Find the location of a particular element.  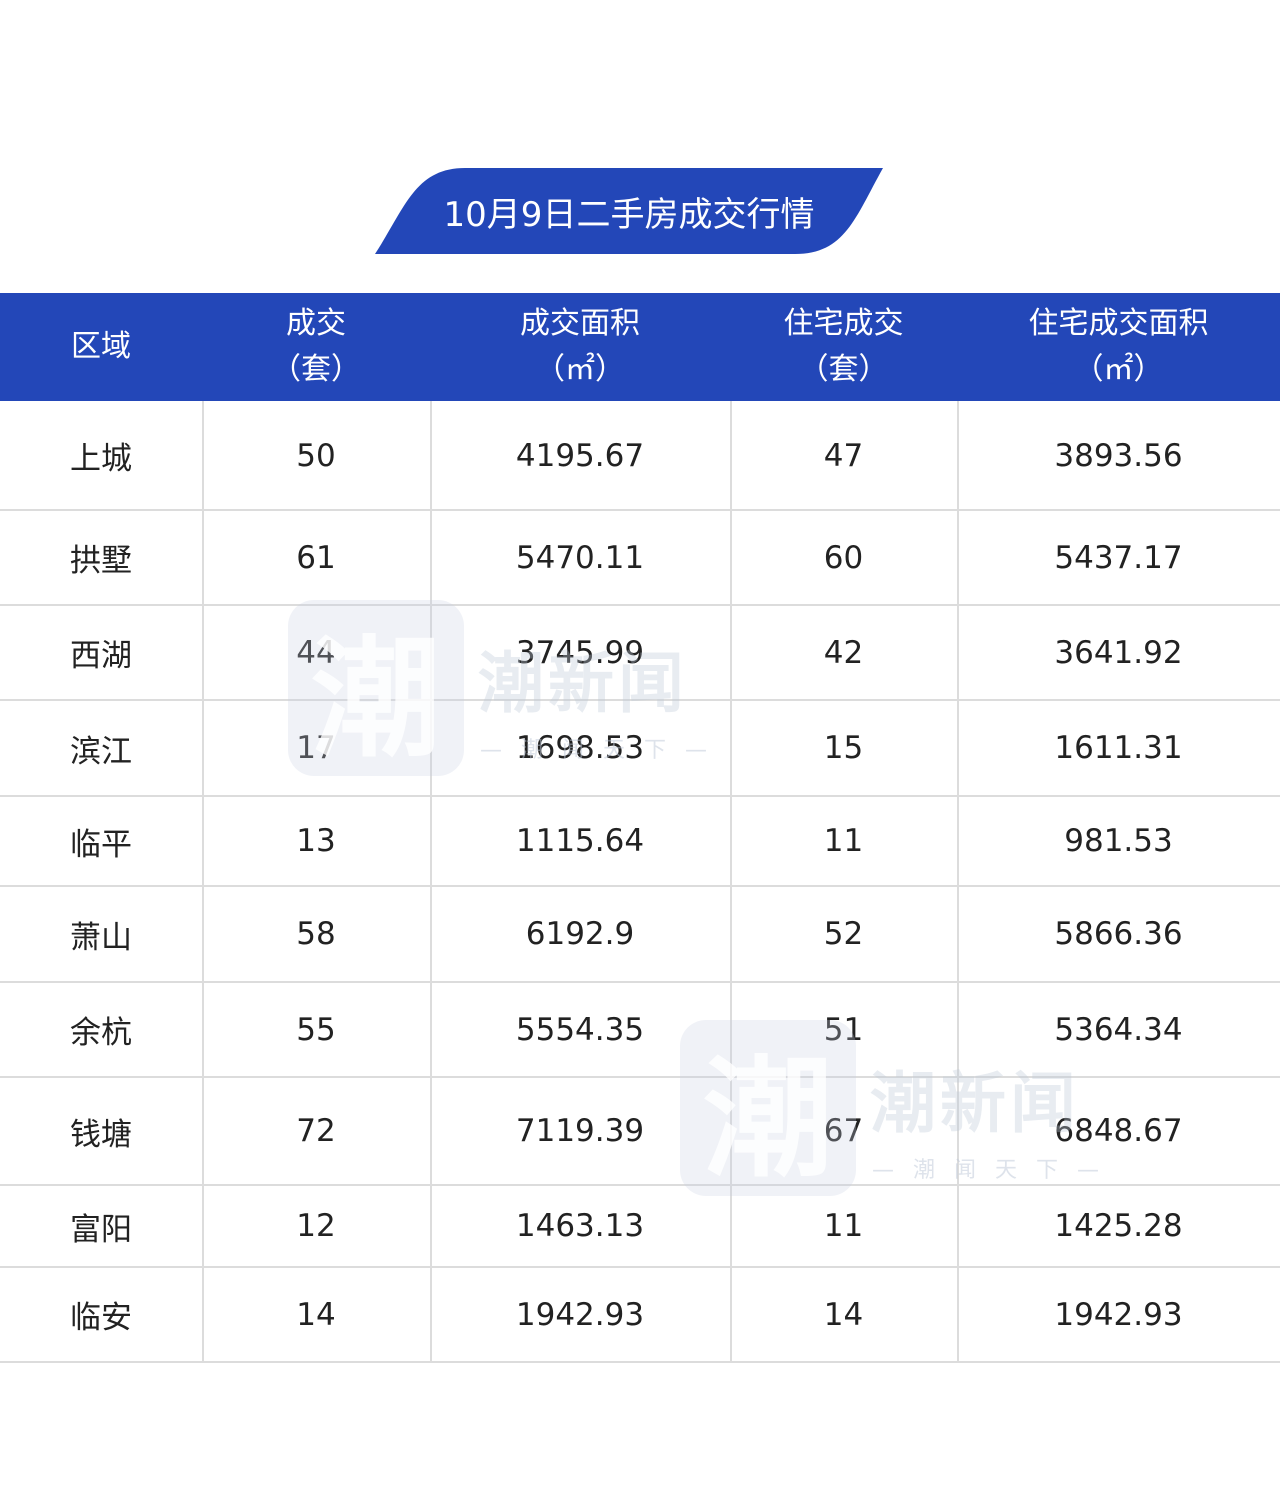

header-cell: 区域 is located at coordinates (101, 347).